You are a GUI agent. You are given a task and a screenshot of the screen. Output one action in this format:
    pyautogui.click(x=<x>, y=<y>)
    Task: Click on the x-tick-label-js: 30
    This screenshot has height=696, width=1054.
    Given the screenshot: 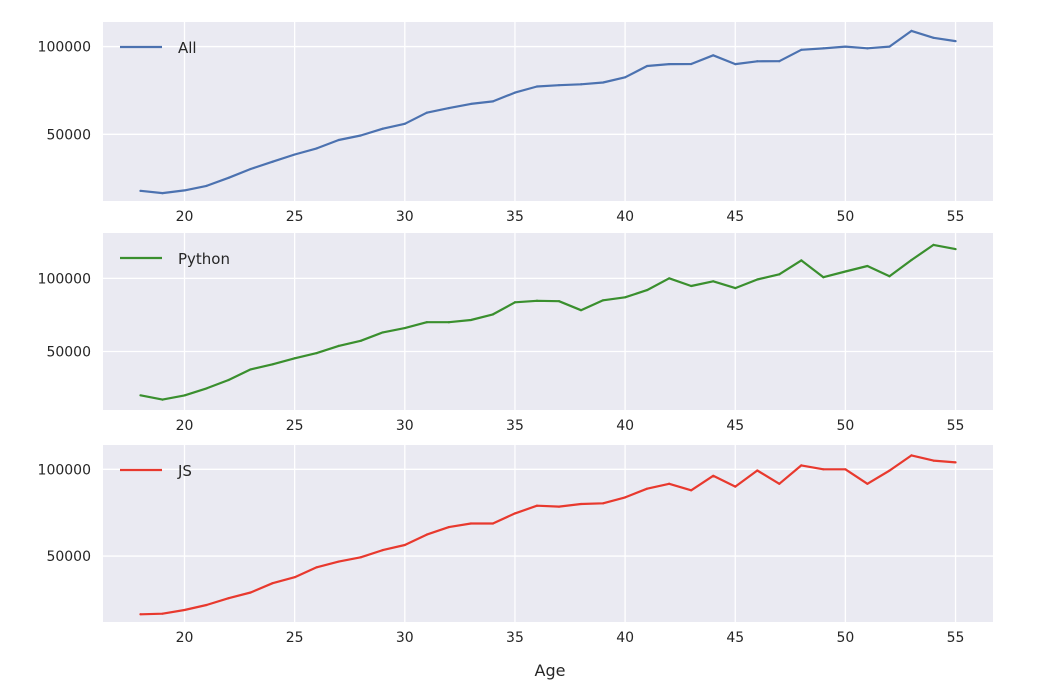 What is the action you would take?
    pyautogui.click(x=405, y=638)
    